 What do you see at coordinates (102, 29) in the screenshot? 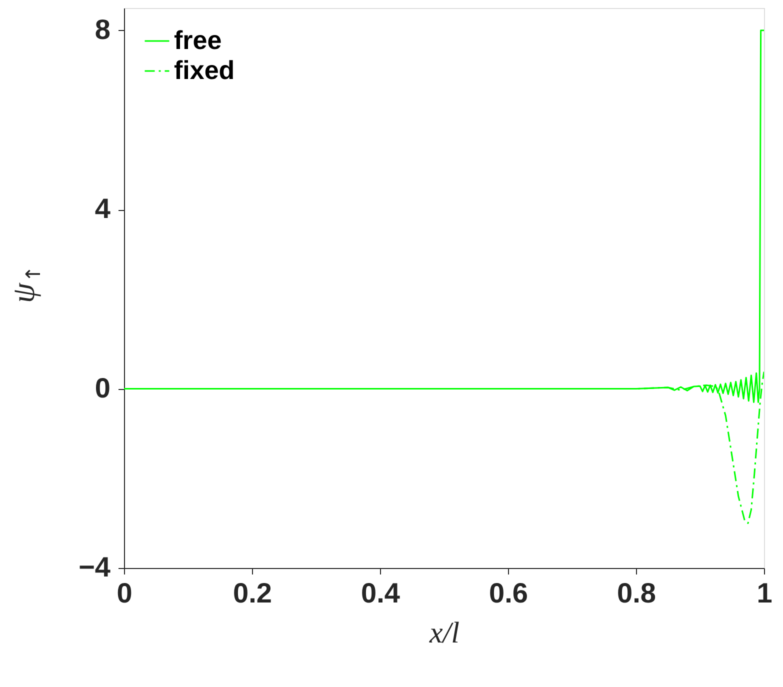
I see `y-tick-label: 8` at bounding box center [102, 29].